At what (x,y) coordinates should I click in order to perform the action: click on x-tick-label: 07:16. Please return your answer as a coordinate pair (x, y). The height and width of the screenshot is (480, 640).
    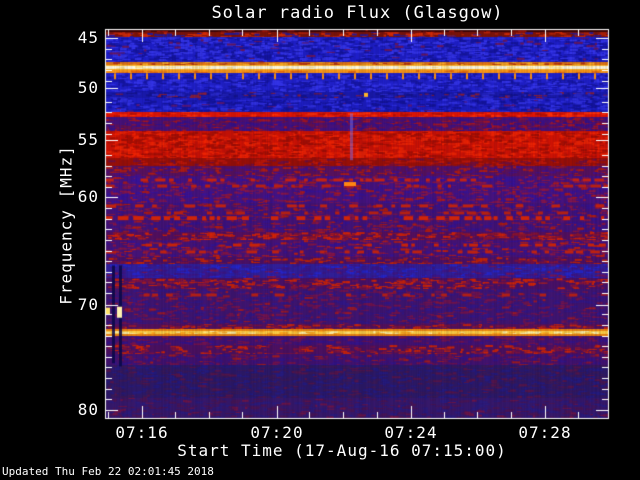
    Looking at the image, I should click on (142, 432).